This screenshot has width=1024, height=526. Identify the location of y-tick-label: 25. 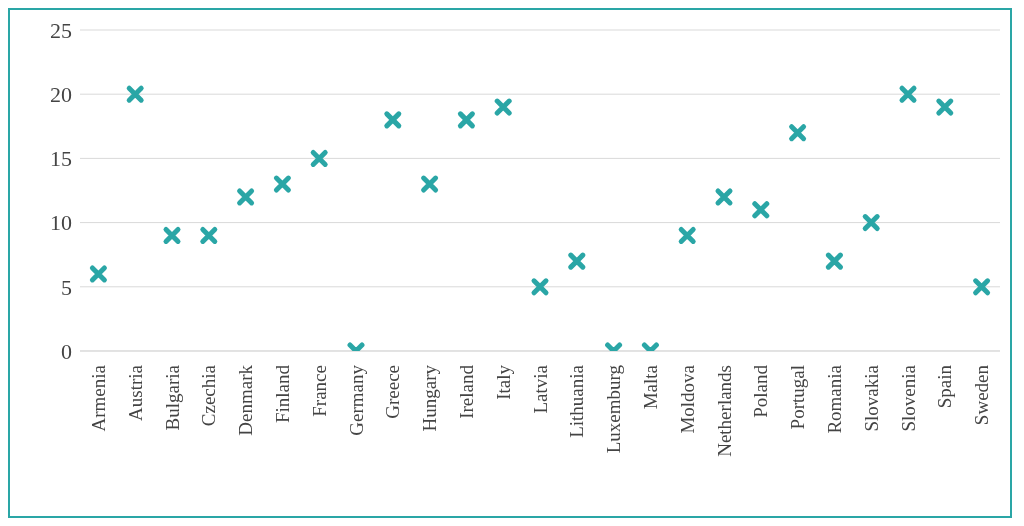
(61, 30).